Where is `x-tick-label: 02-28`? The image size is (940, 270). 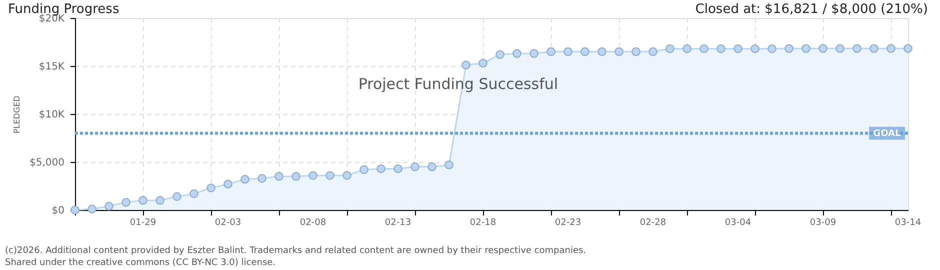
x-tick-label: 02-28 is located at coordinates (653, 223).